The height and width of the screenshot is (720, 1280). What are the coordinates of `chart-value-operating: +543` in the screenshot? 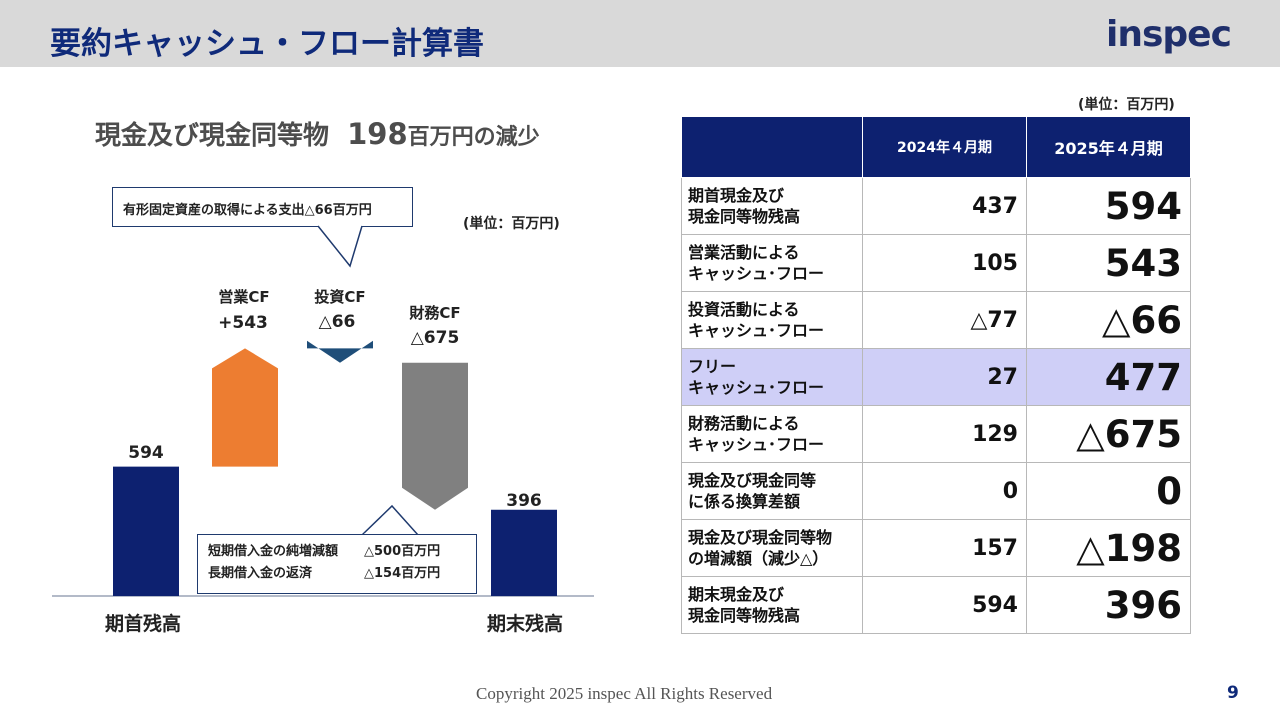 It's located at (243, 323).